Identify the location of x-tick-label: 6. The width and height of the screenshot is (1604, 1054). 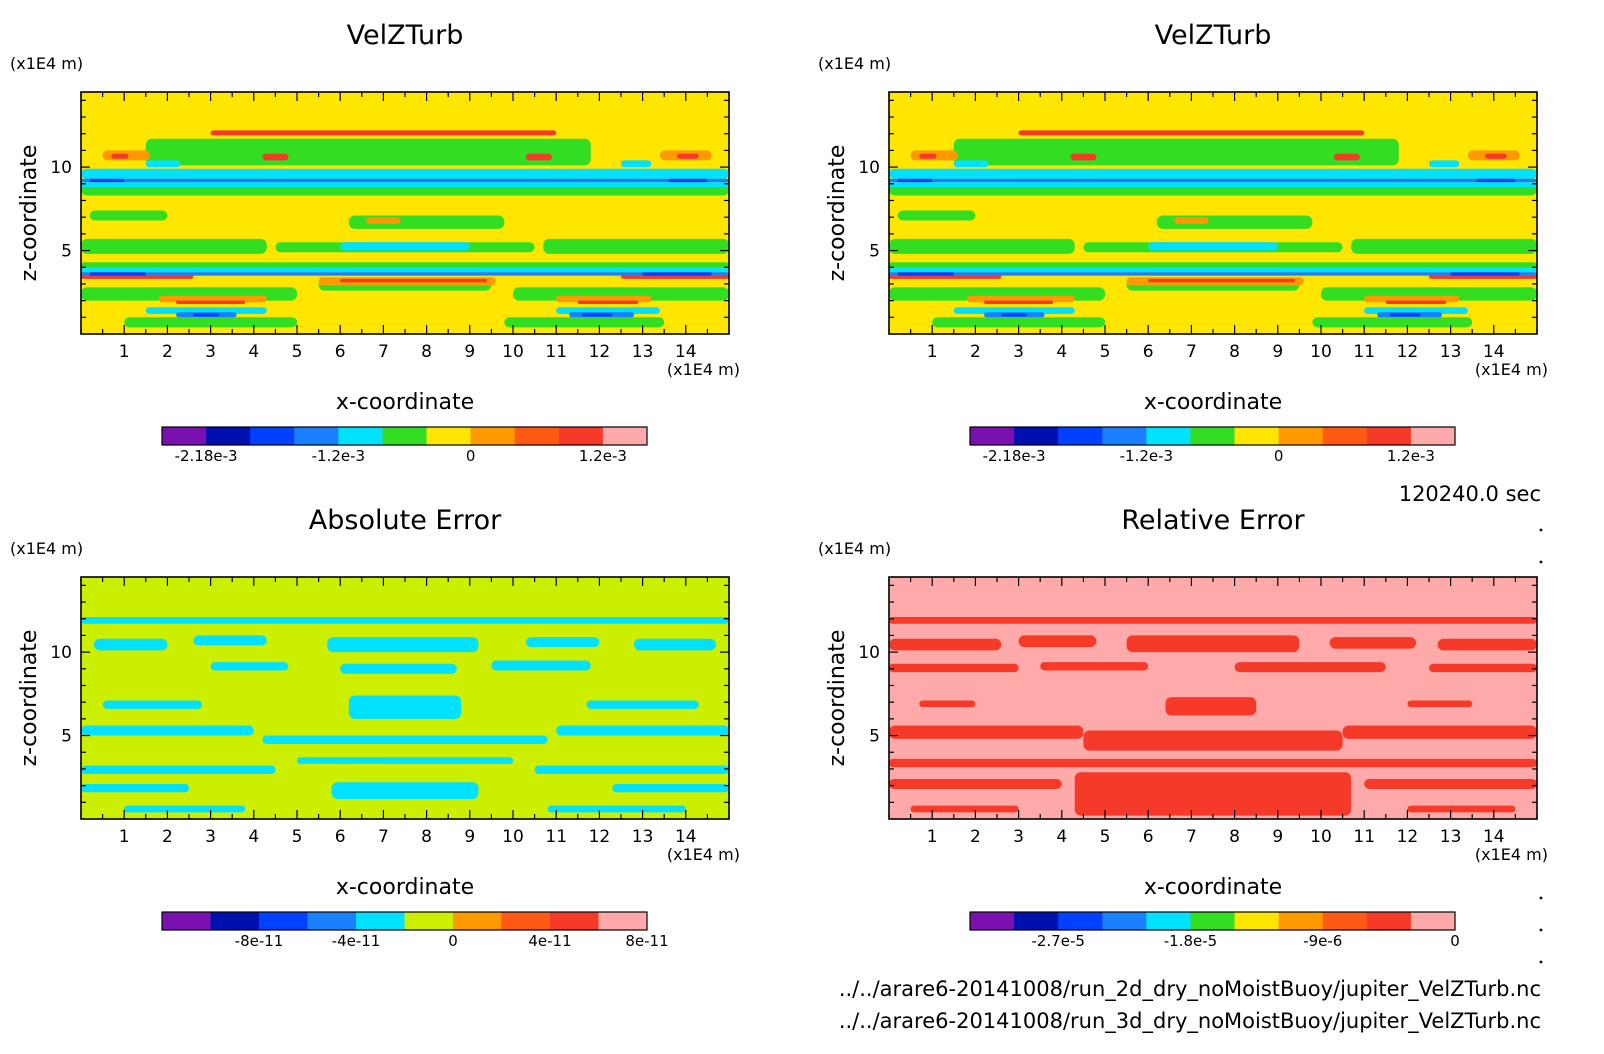
(1148, 352).